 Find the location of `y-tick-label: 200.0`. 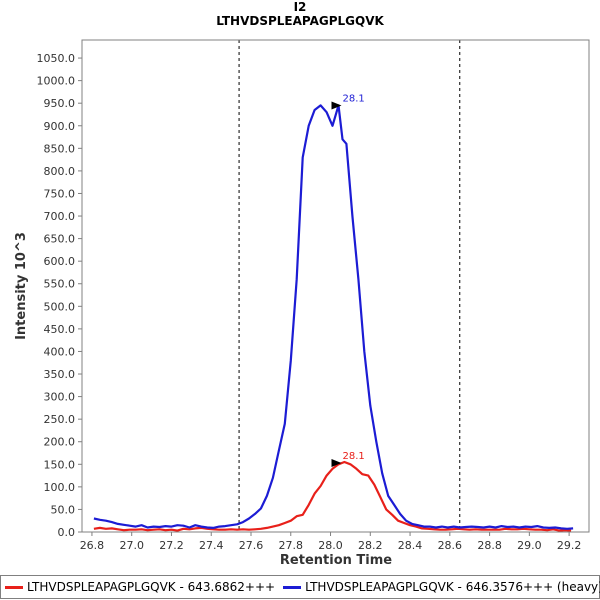

y-tick-label: 200.0 is located at coordinates (60, 442).